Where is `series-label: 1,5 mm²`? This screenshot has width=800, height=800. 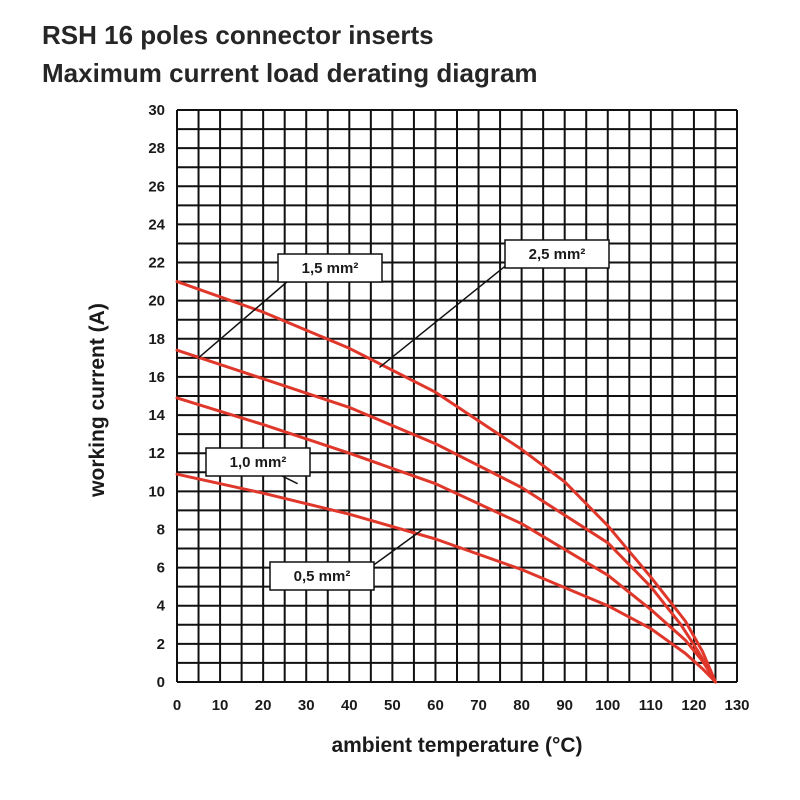 series-label: 1,5 mm² is located at coordinates (330, 268).